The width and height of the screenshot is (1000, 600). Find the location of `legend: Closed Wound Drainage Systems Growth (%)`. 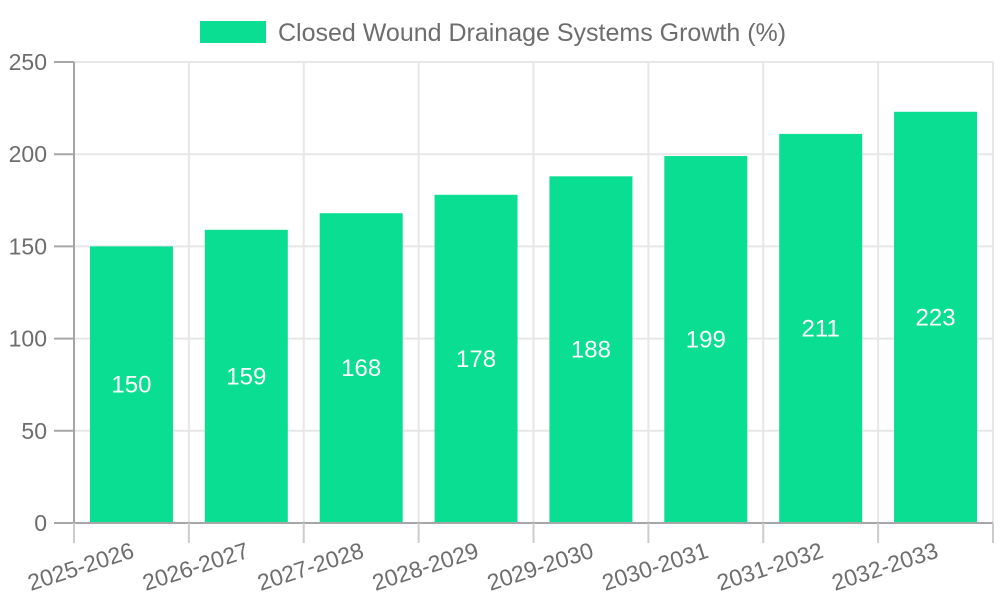

legend: Closed Wound Drainage Systems Growth (%) is located at coordinates (493, 33).